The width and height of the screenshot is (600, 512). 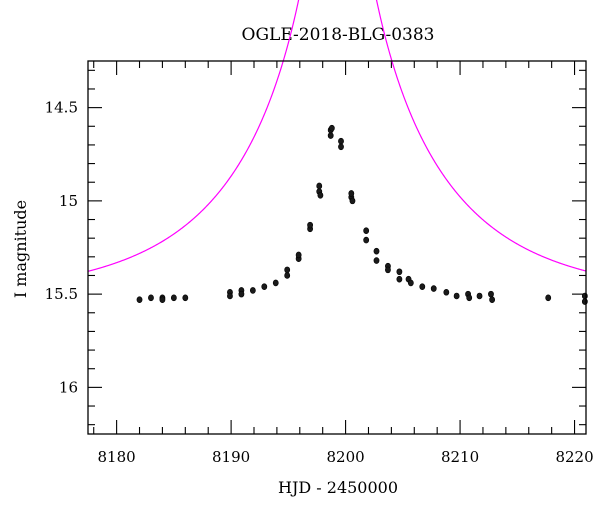 I want to click on y-tick-label: 14.5, so click(x=61, y=108).